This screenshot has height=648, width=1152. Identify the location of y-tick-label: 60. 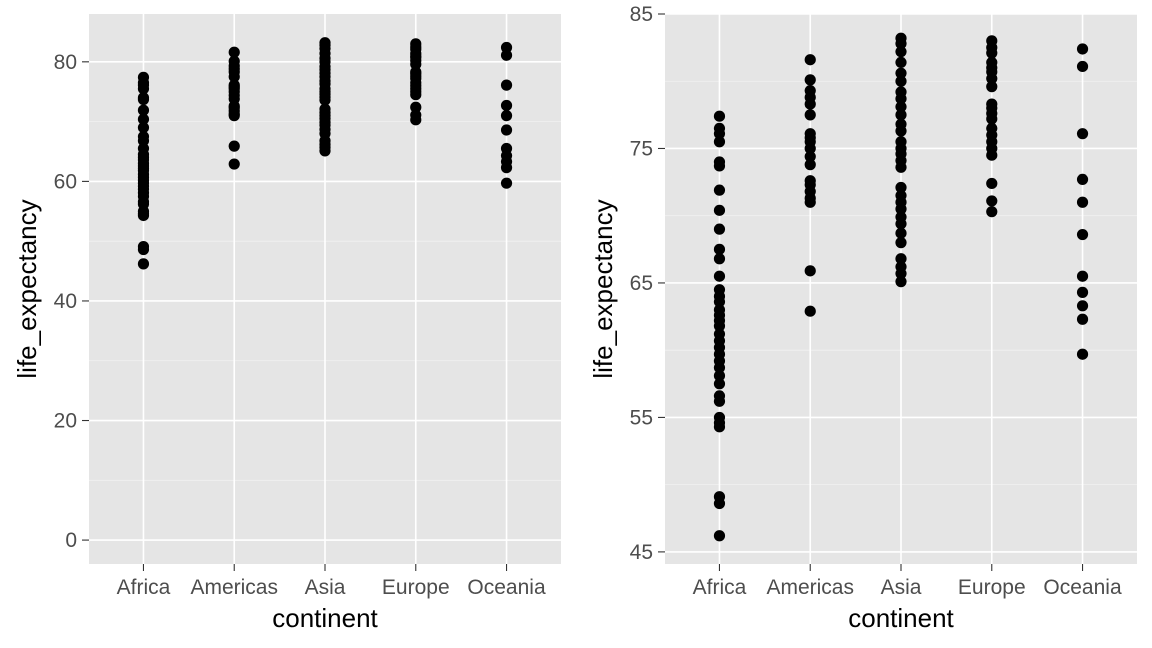
(65, 181).